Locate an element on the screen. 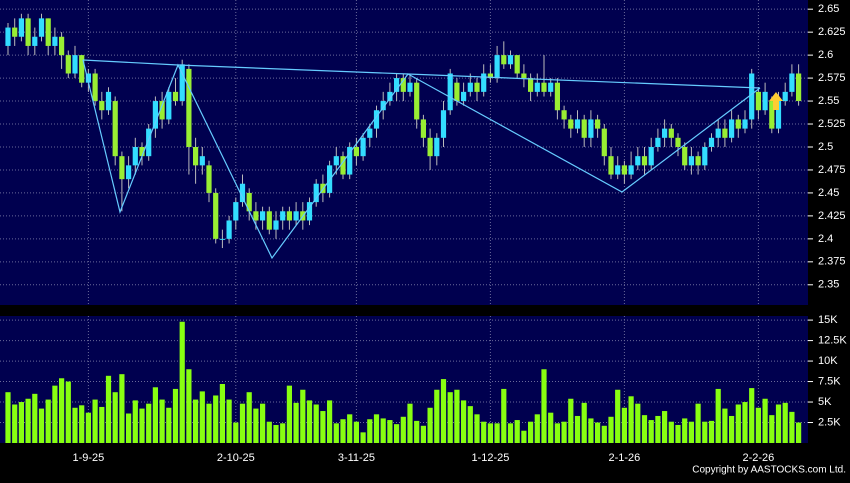 The image size is (850, 483). y-tick-label: 2.4 is located at coordinates (825, 239).